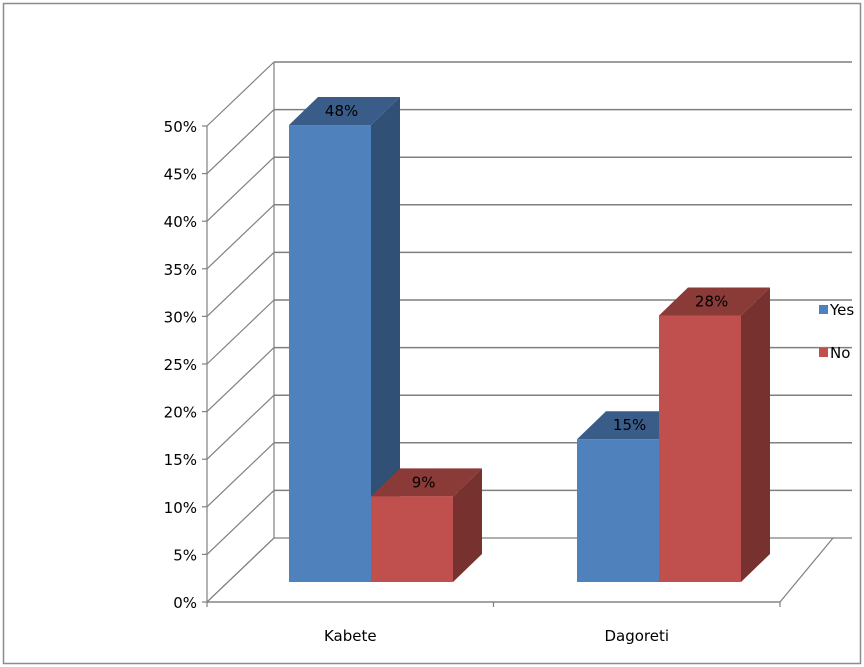 This screenshot has height=667, width=864. Describe the element at coordinates (180, 222) in the screenshot. I see `y-tick-label: 40%` at that location.